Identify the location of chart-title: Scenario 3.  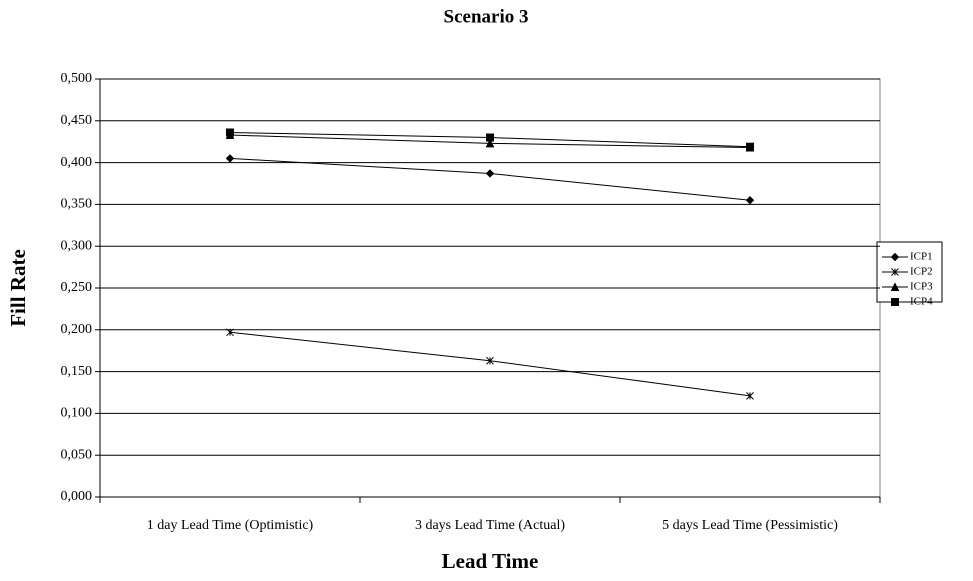
(486, 16).